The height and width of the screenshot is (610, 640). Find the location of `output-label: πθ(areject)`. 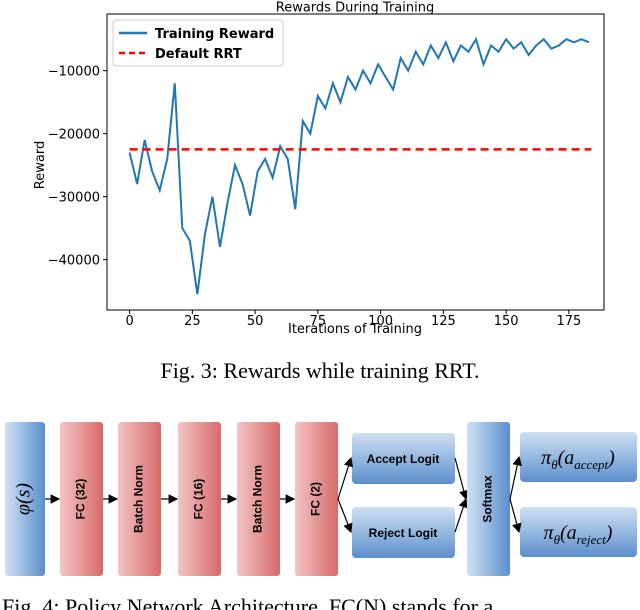

output-label: πθ(areject) is located at coordinates (578, 534).